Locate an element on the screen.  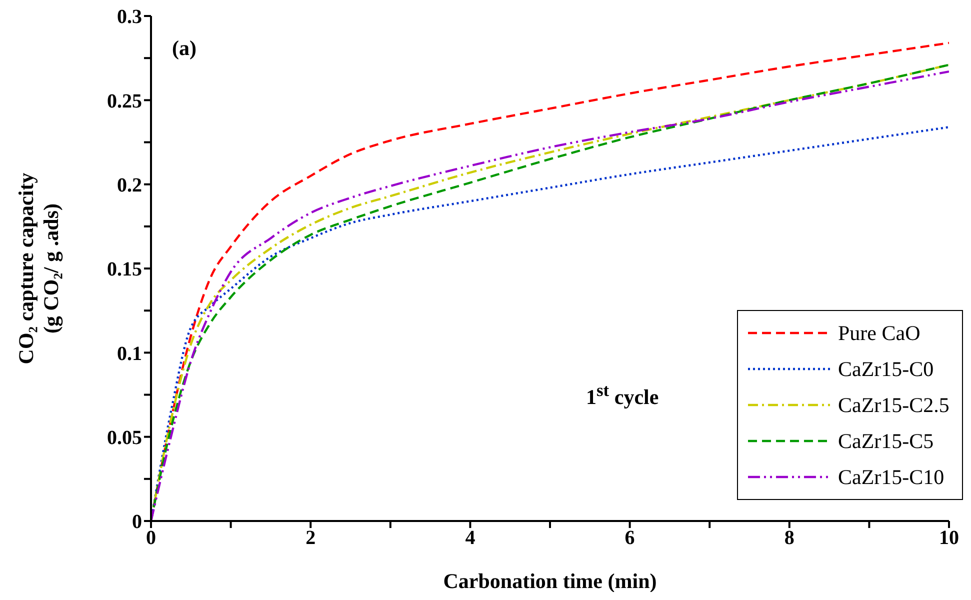
x-tick-label: 10 is located at coordinates (949, 538).